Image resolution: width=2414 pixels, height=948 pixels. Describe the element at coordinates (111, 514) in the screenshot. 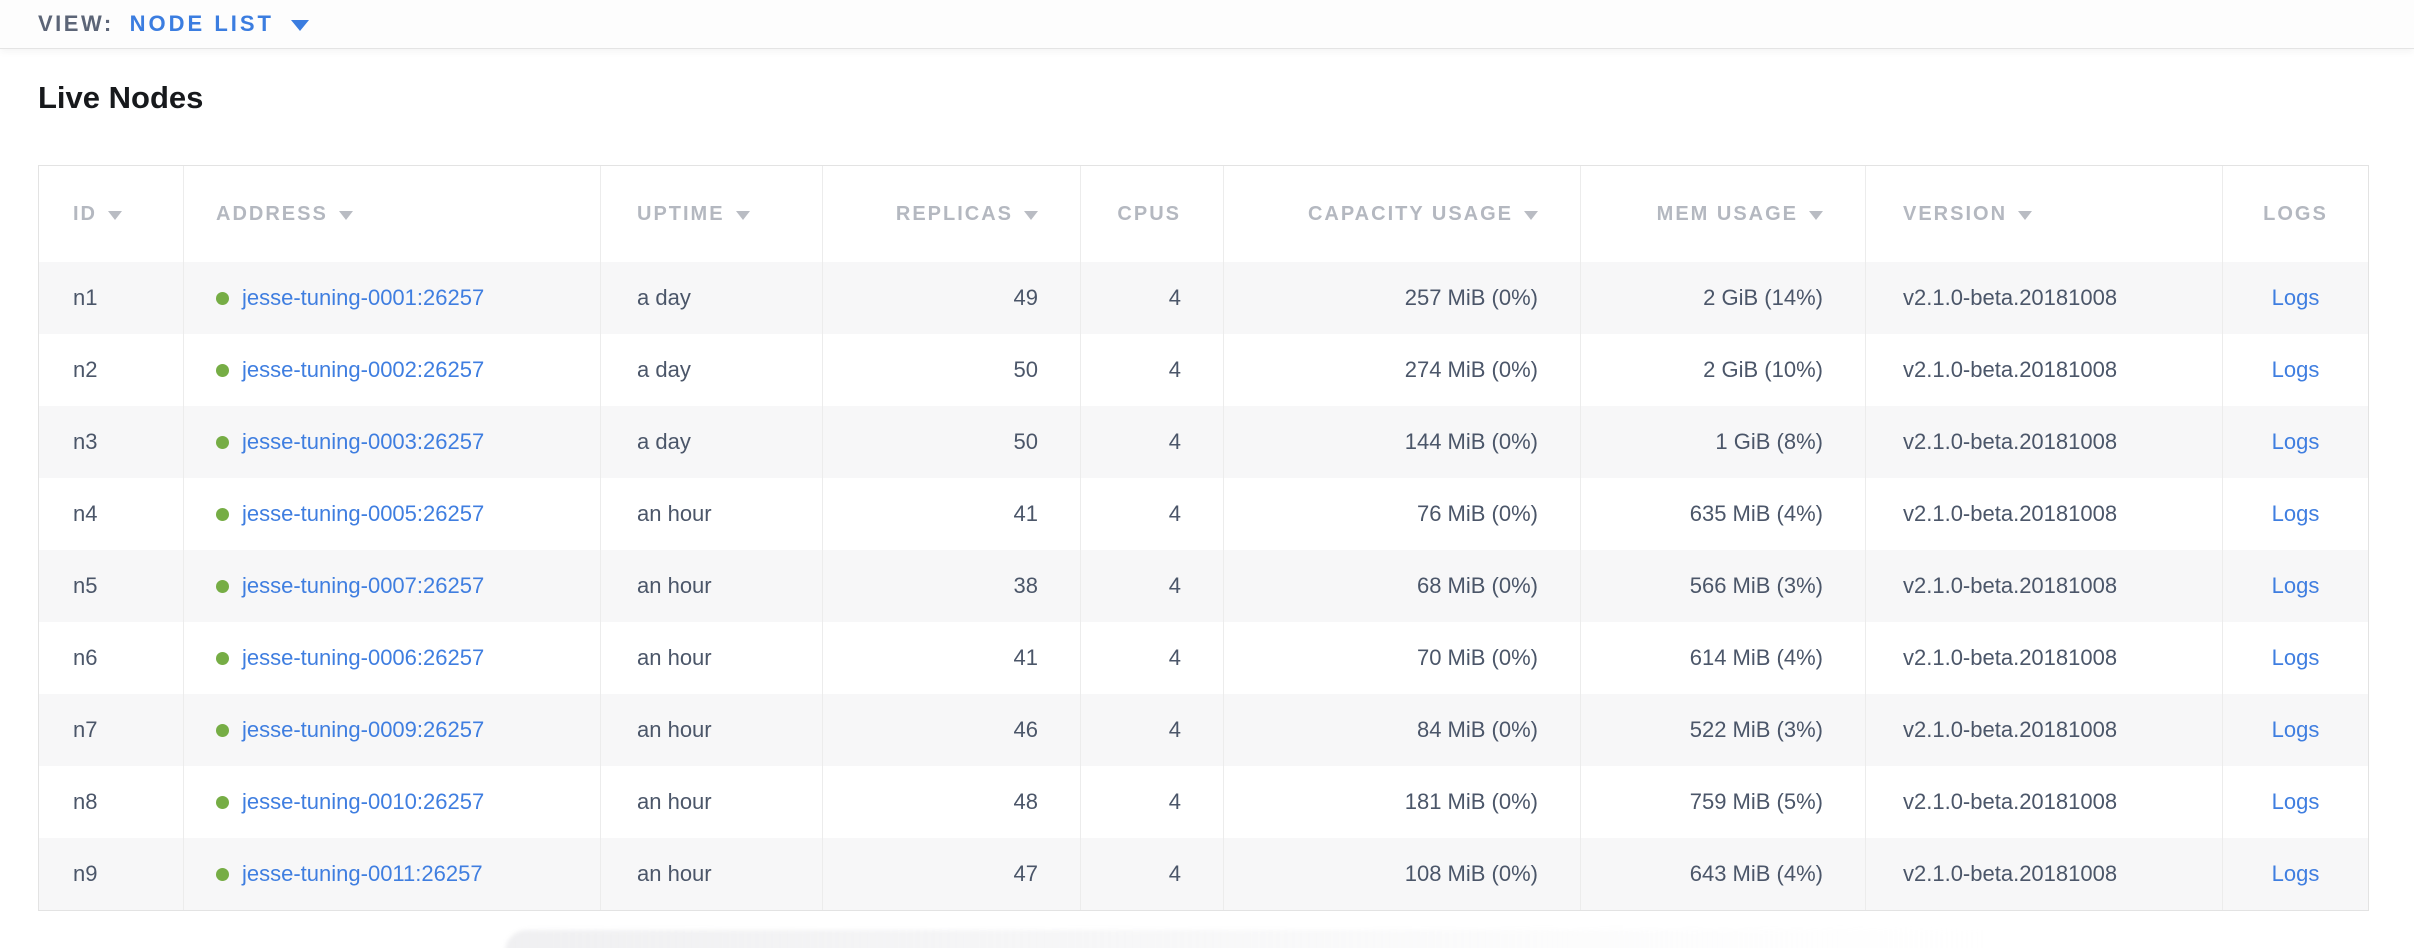

I see `cell-node-id: n4` at that location.